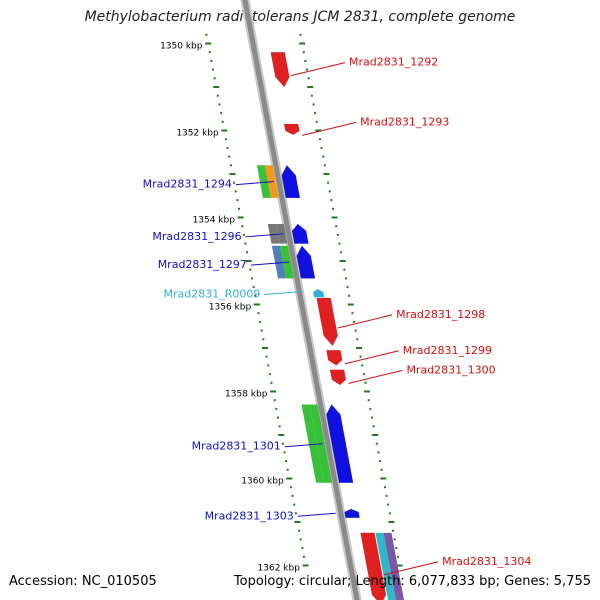  I want to click on gene-label: Mrad2831_1296, so click(196, 236).